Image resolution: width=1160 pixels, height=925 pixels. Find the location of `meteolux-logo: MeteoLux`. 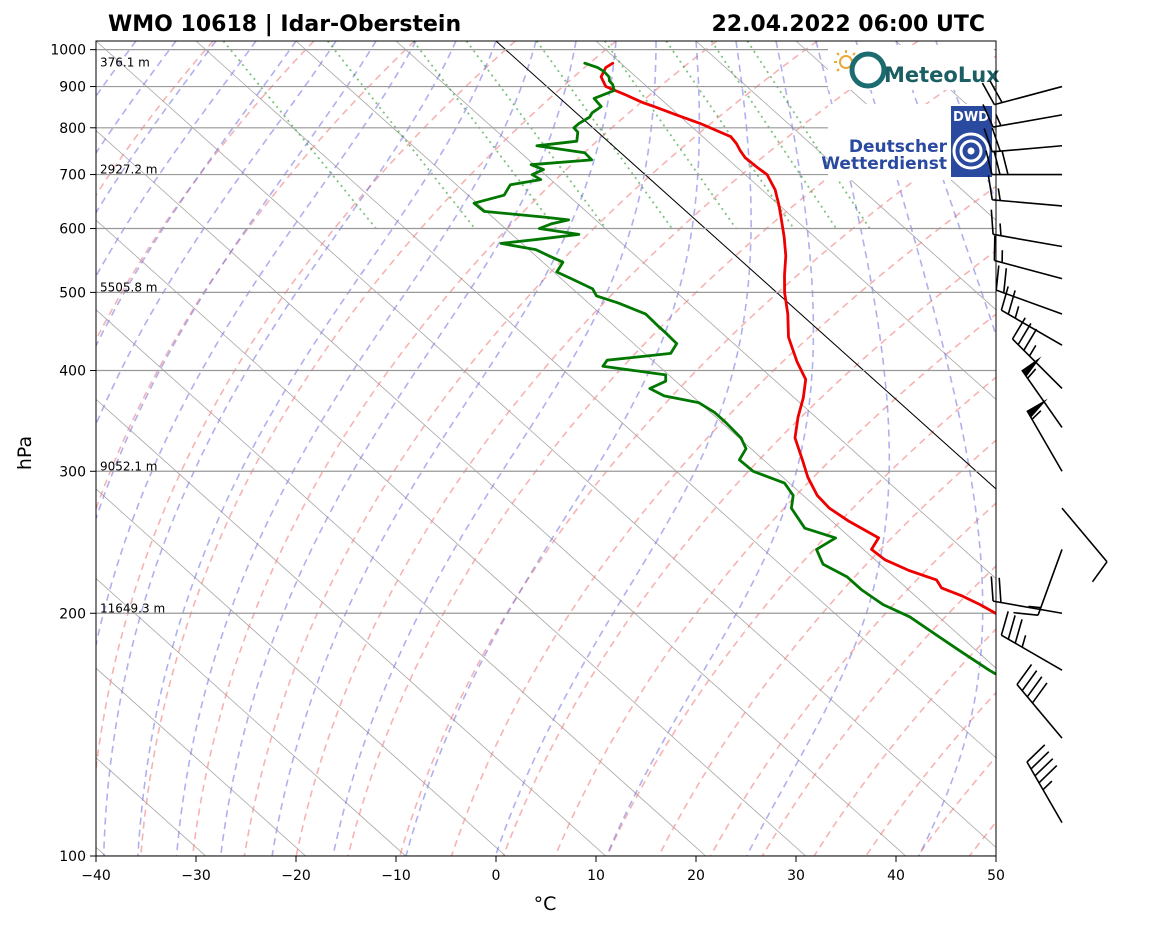

meteolux-logo: MeteoLux is located at coordinates (914, 67).